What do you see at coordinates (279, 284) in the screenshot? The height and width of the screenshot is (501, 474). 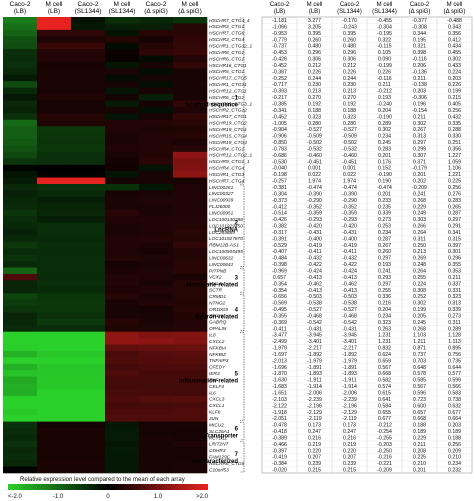 I see `table-cell: -0.354` at bounding box center [279, 284].